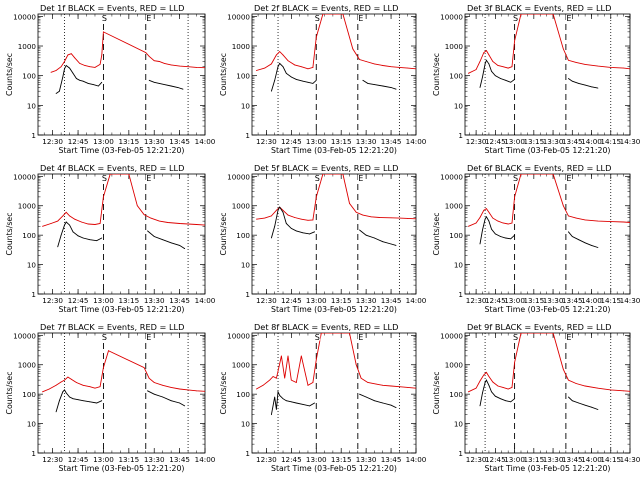 Image resolution: width=640 pixels, height=480 pixels. I want to click on panel-title: Det 3f BLACK = Events, RED = LLD, so click(539, 8).